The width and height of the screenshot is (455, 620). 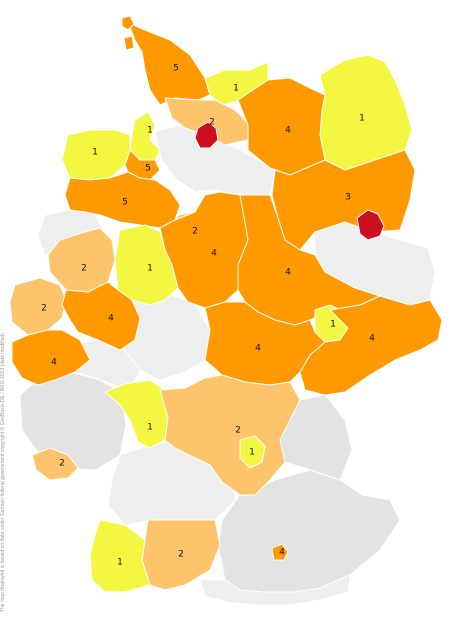 What do you see at coordinates (238, 431) in the screenshot?
I see `label-franken: 2` at bounding box center [238, 431].